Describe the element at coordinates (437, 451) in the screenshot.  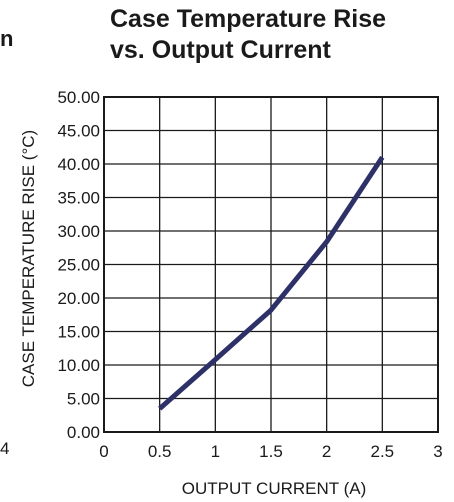
I see `x-tick-label: 3` at that location.